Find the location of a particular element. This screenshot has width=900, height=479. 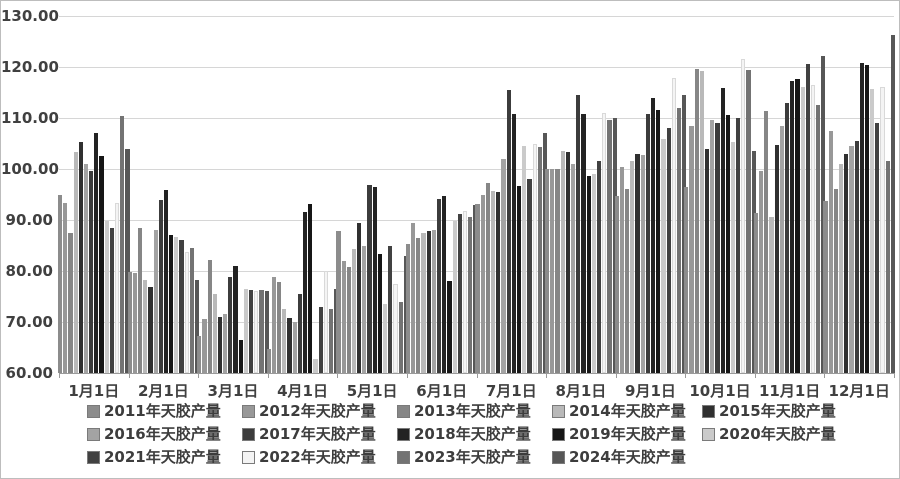

bar-2013年天胶产量-3月1日 is located at coordinates (209, 316).